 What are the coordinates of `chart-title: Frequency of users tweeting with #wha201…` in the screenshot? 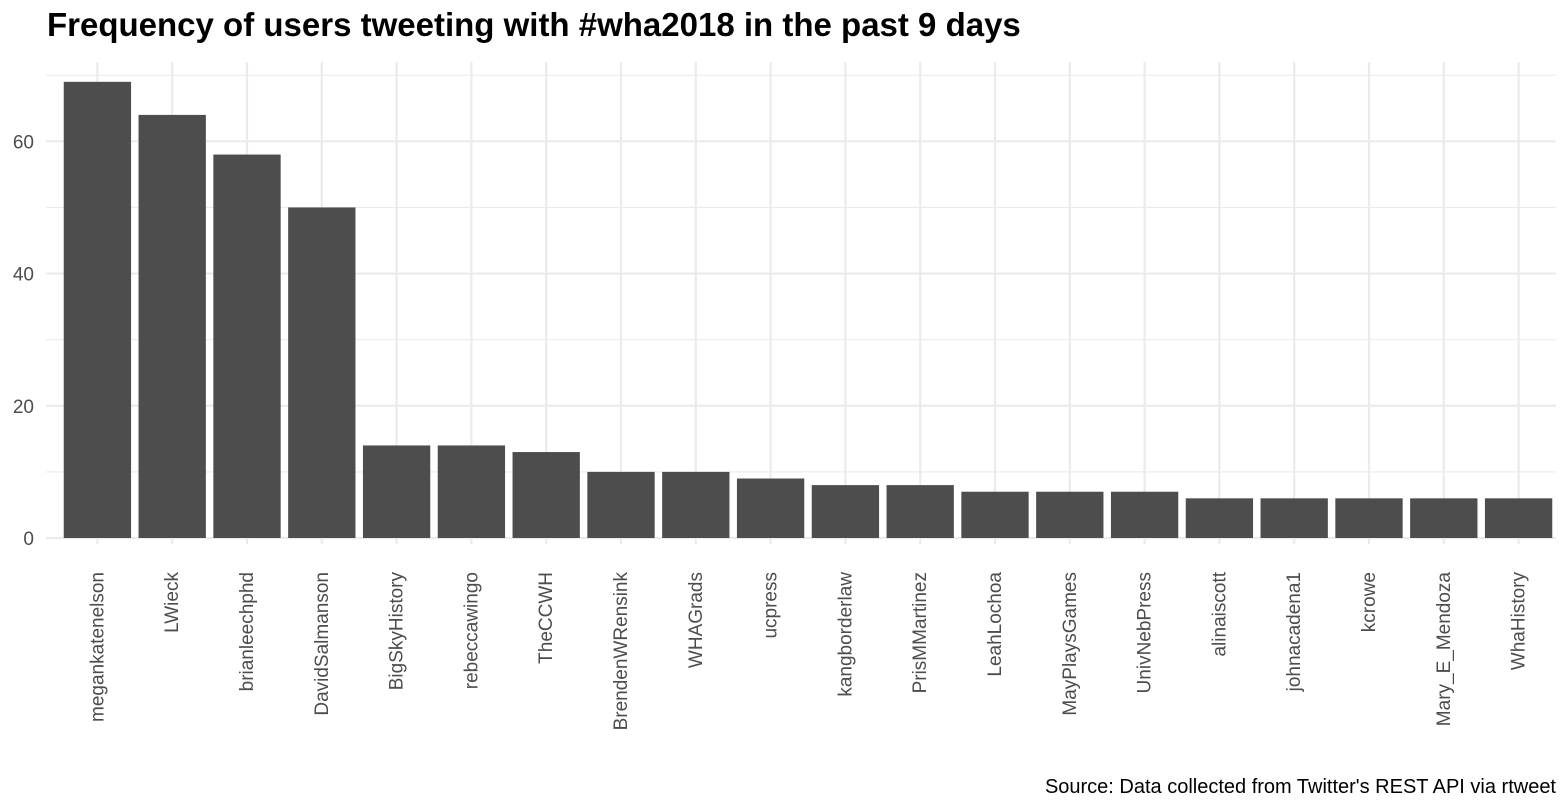 It's located at (534, 24).